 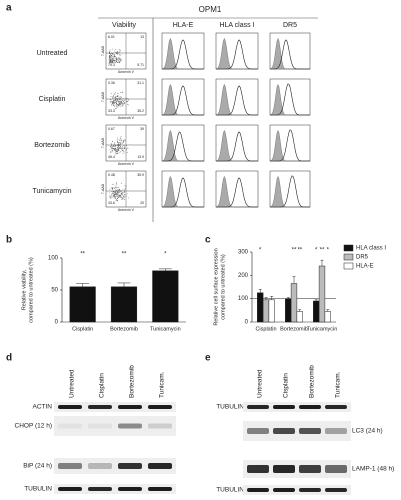 I want to click on quadrant-value: 6.01, so click(x=111, y=37).